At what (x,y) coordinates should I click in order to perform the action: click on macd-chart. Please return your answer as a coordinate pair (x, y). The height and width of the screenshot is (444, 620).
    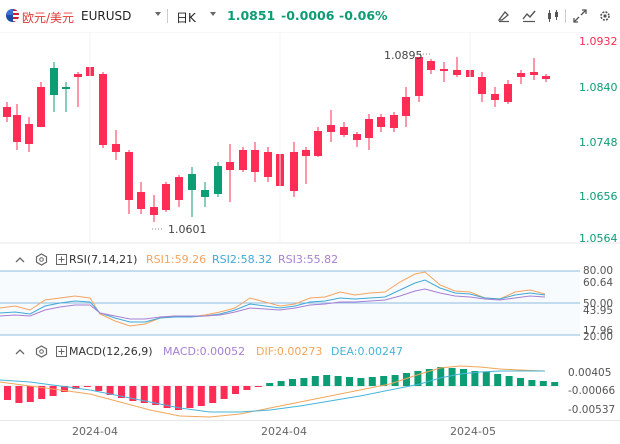
    Looking at the image, I should click on (310, 390).